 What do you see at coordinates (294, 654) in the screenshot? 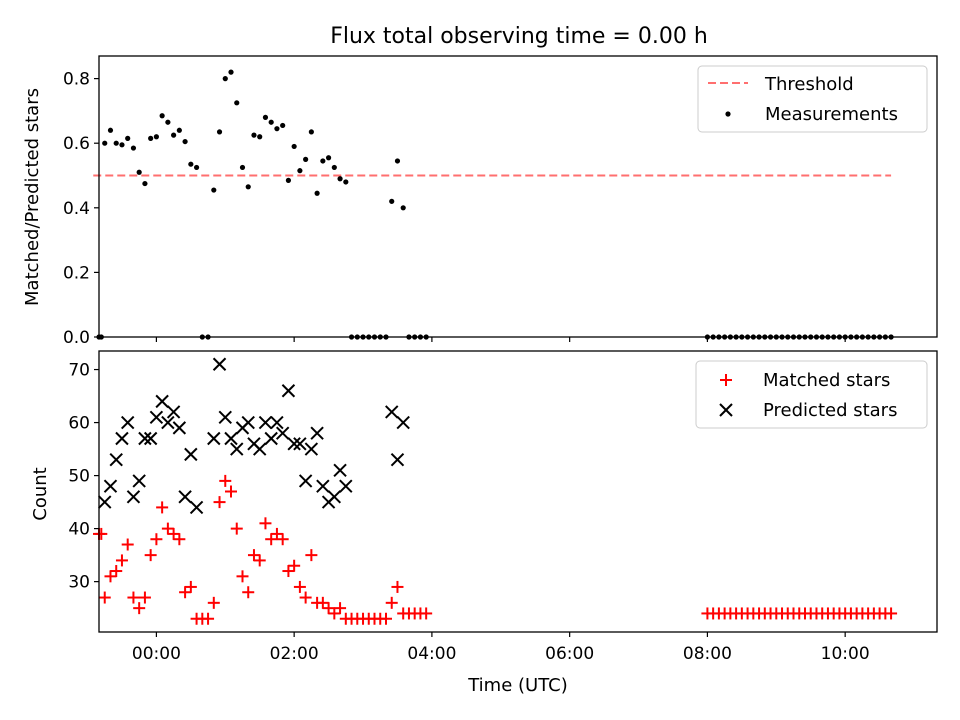
I see `bottom-x-tick-label: 02:00` at bounding box center [294, 654].